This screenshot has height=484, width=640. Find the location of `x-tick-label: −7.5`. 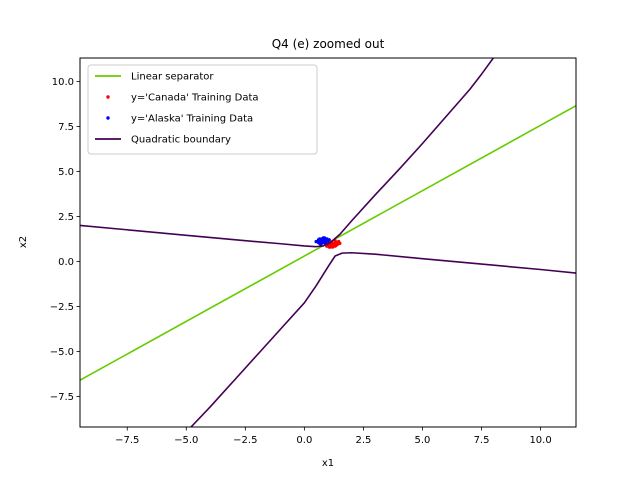

x-tick-label: −7.5 is located at coordinates (127, 440).